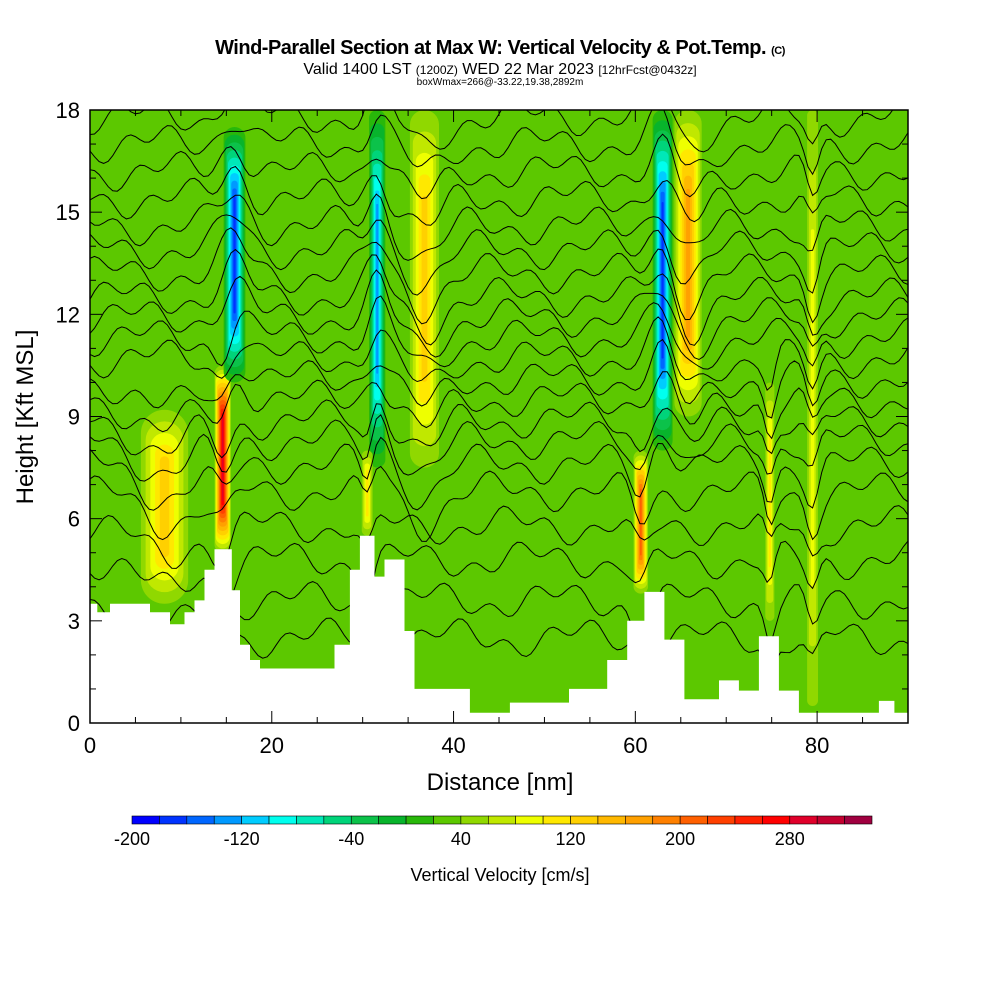  I want to click on y-tick-label: 9, so click(74, 417).